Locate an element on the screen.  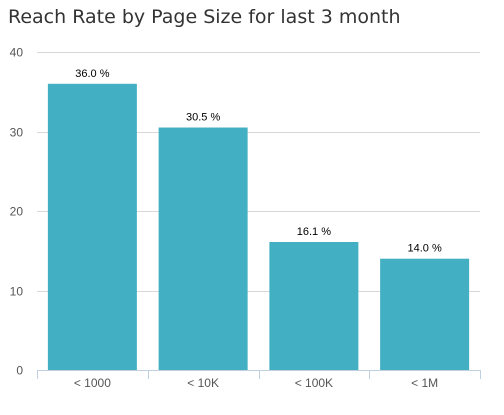
x-tick-label: < 100K is located at coordinates (314, 383).